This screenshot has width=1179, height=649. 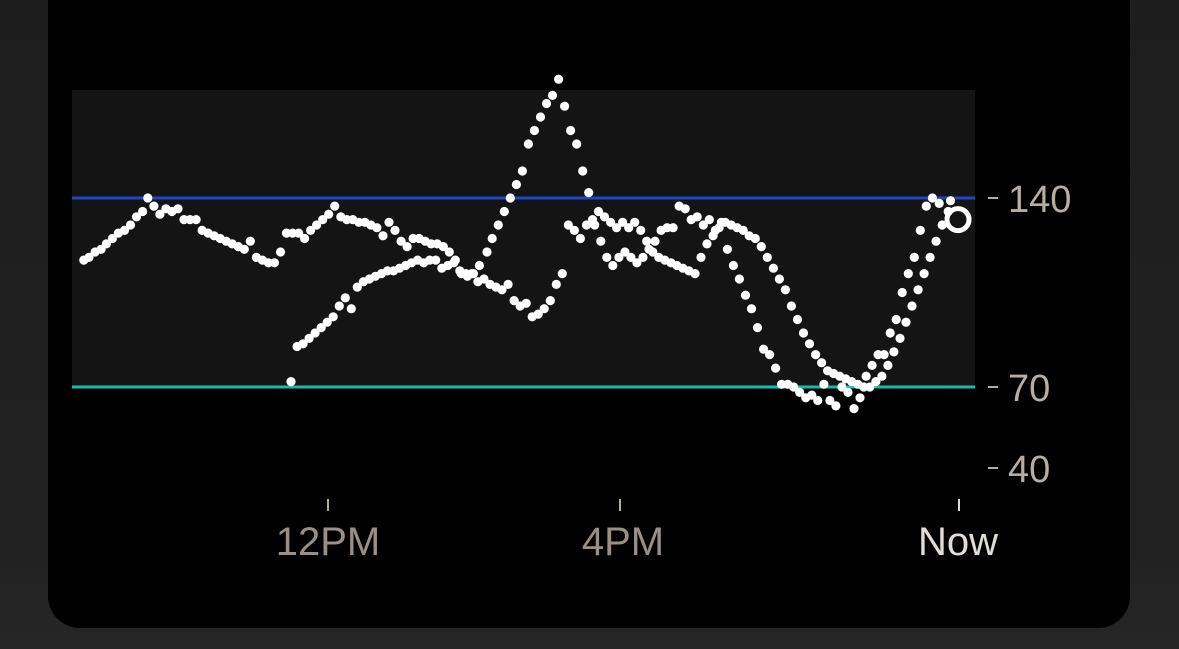 What do you see at coordinates (1029, 470) in the screenshot?
I see `y-tick-label-40: 40` at bounding box center [1029, 470].